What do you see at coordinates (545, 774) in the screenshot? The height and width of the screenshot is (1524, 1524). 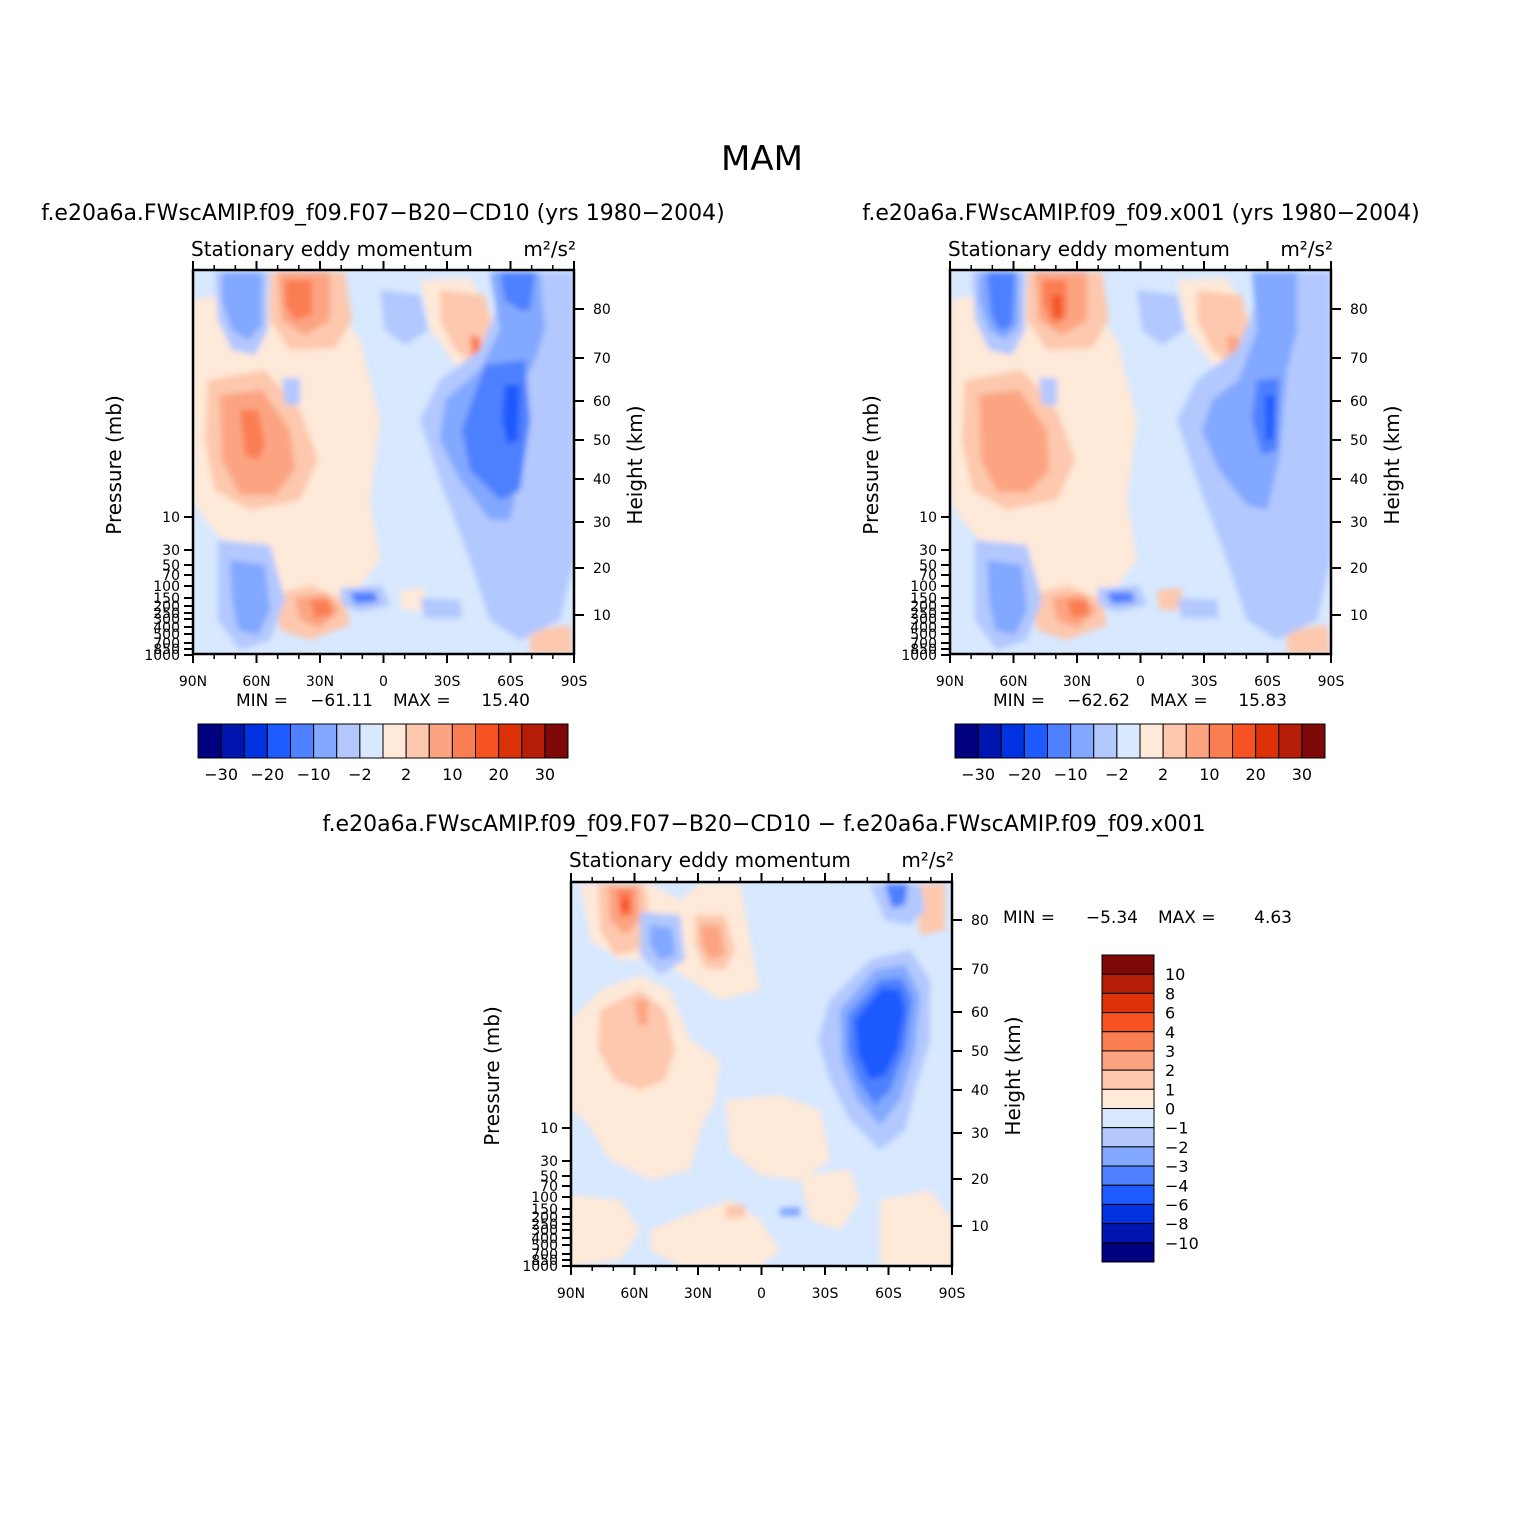 I see `colorbar-tick-label: 30` at bounding box center [545, 774].